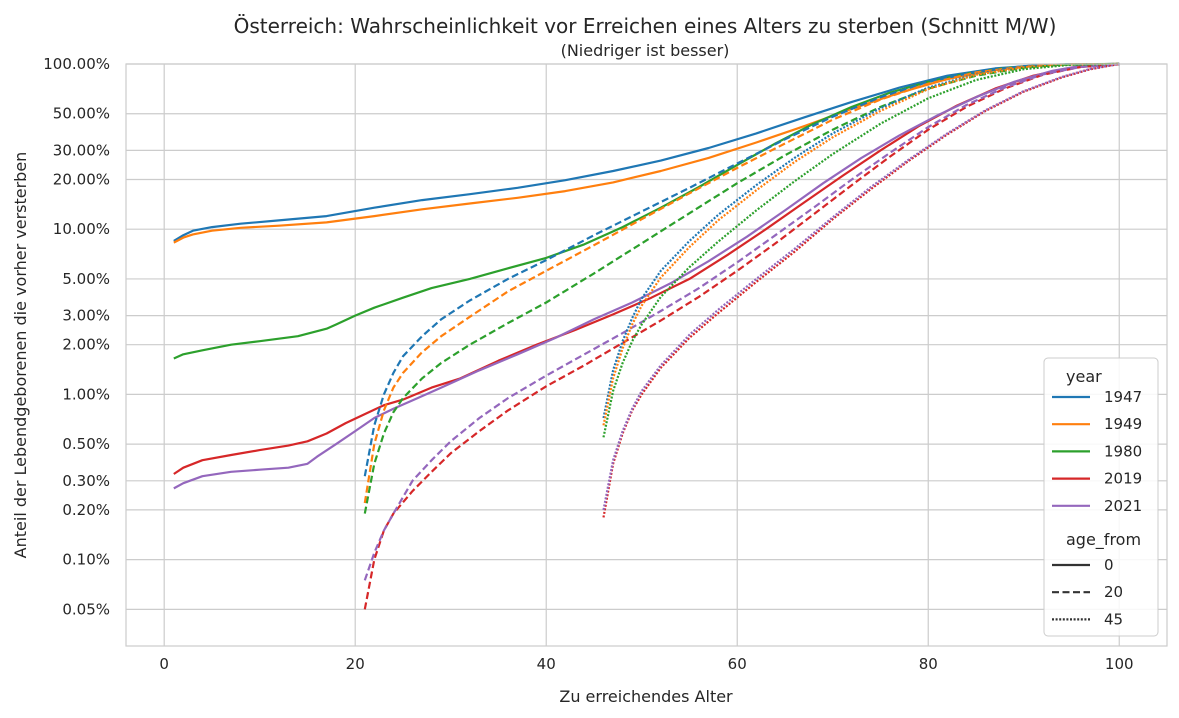 Image resolution: width=1179 pixels, height=718 pixels. Describe the element at coordinates (86, 444) in the screenshot. I see `y-tick-label: 0.50%` at that location.